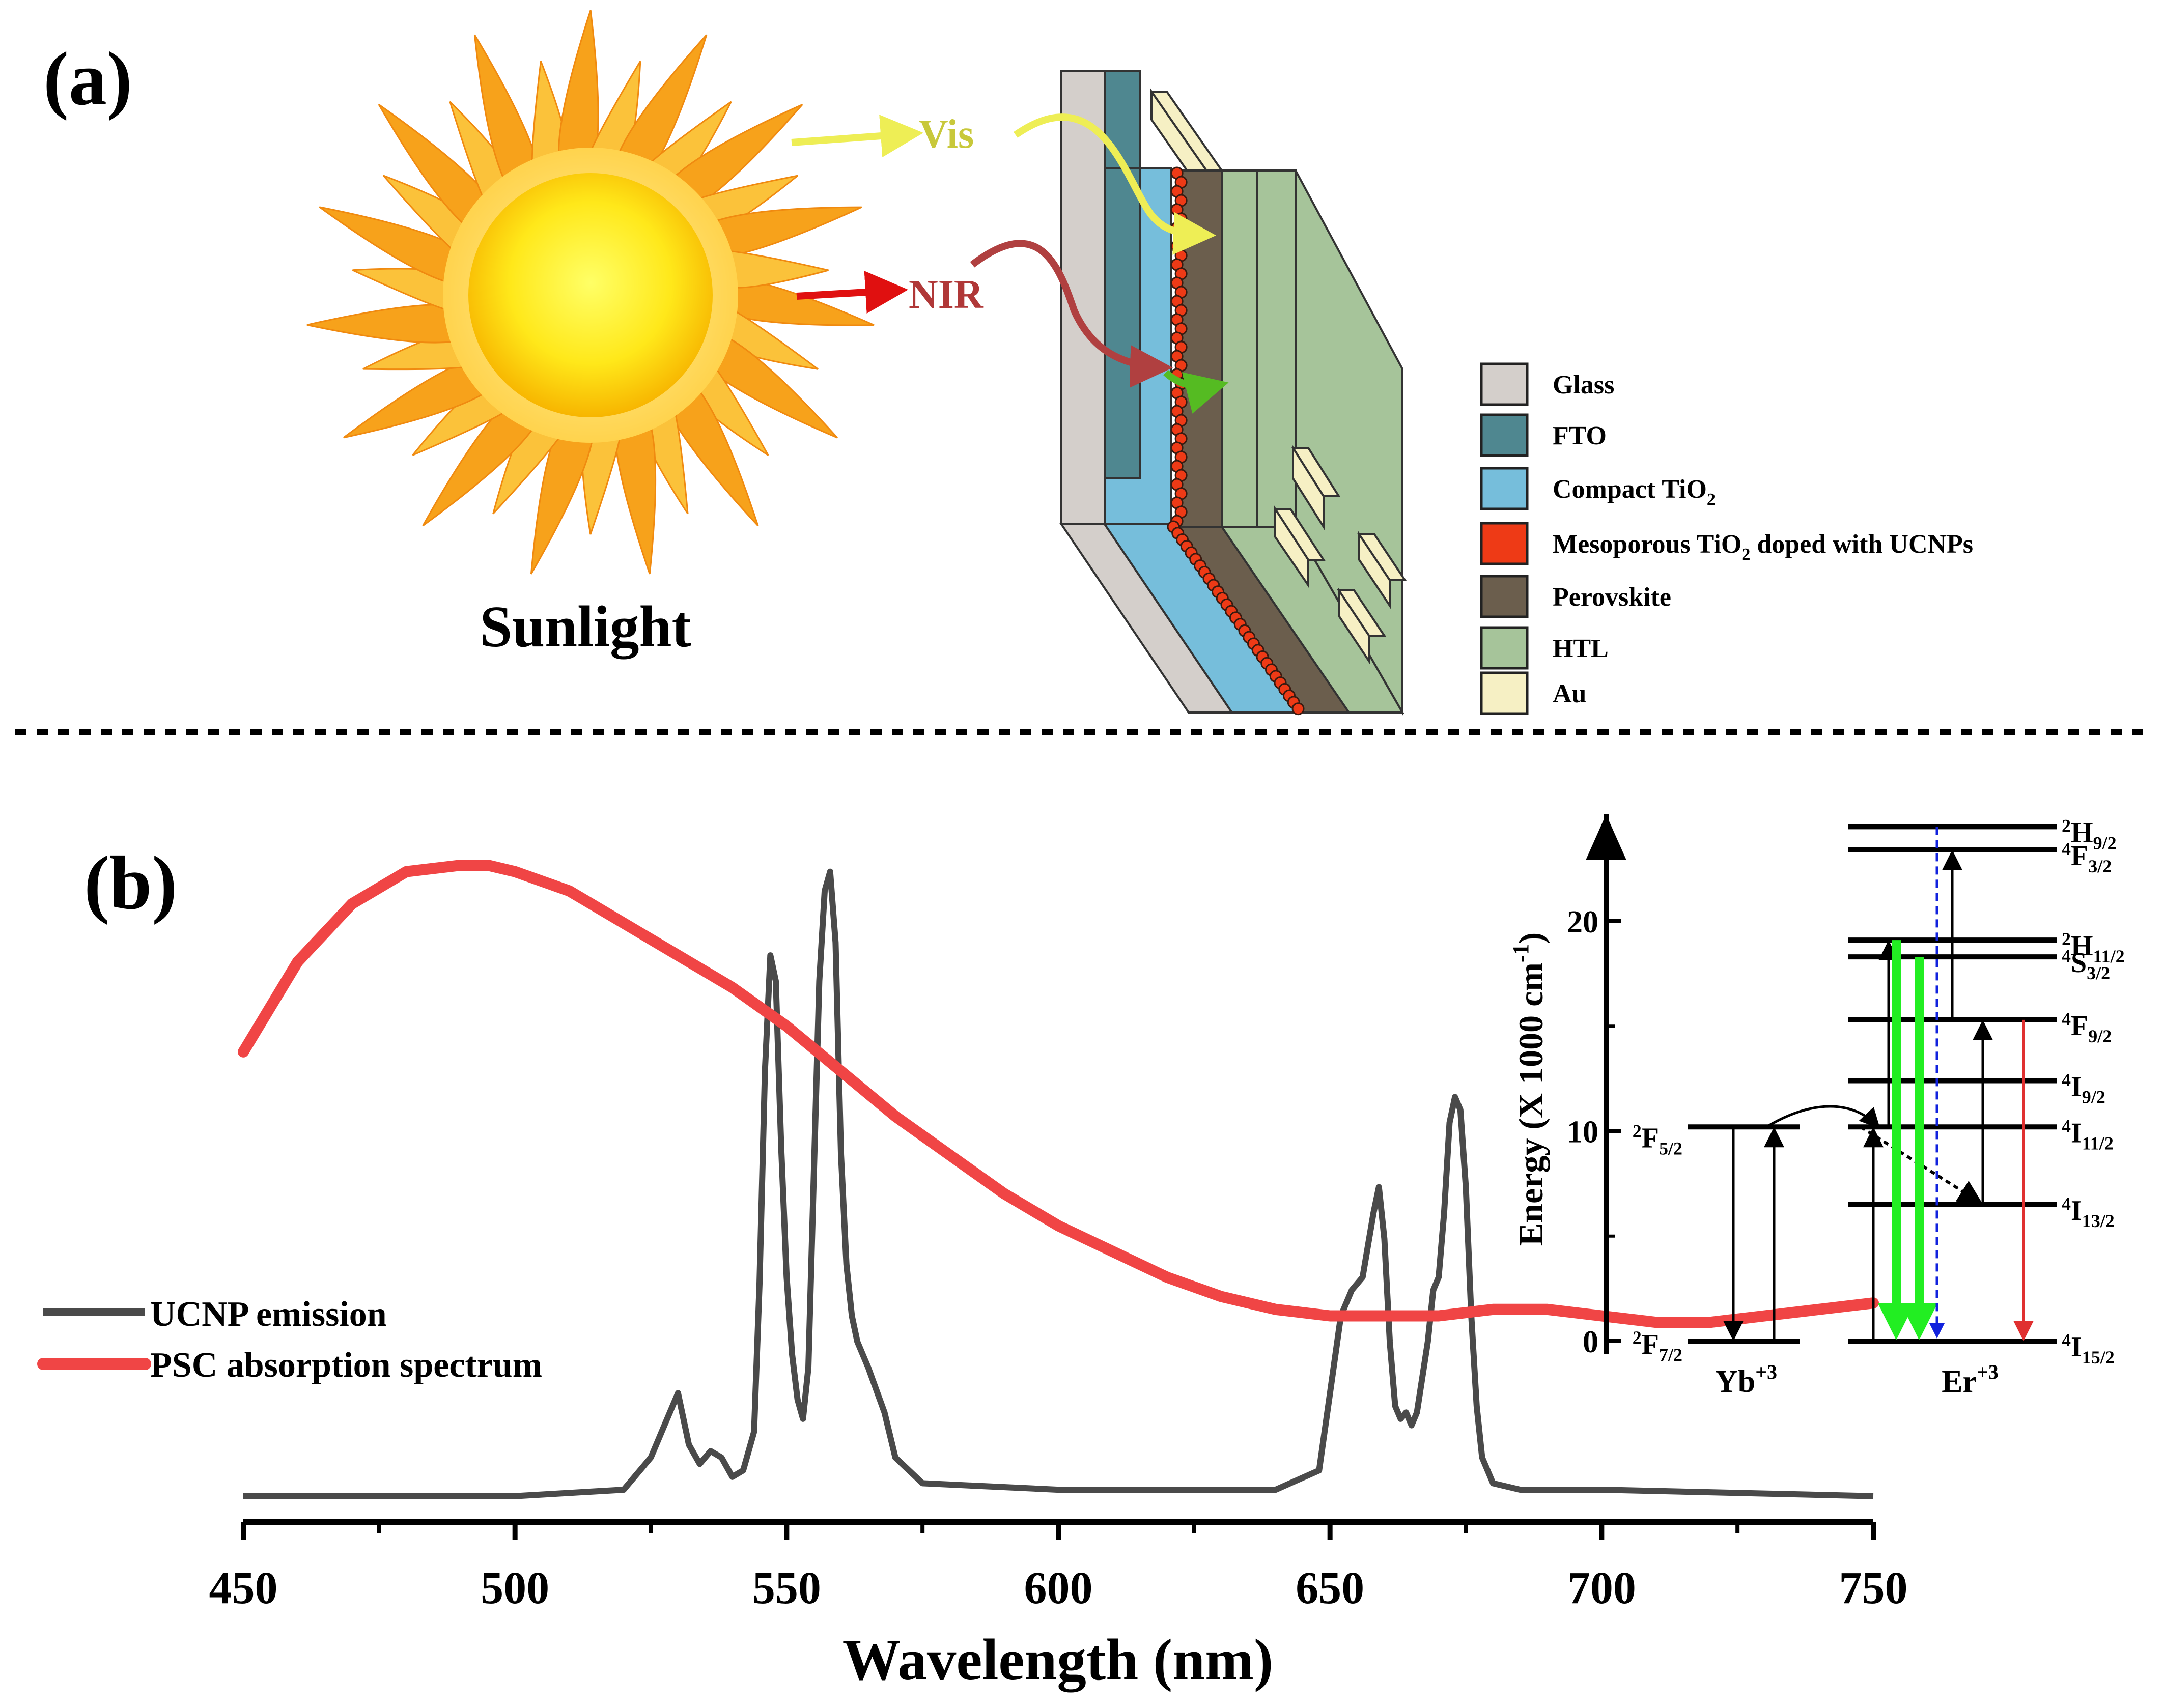 This screenshot has height=1708, width=2164. I want to click on legend-item-fto: FTO, so click(1543, 435).